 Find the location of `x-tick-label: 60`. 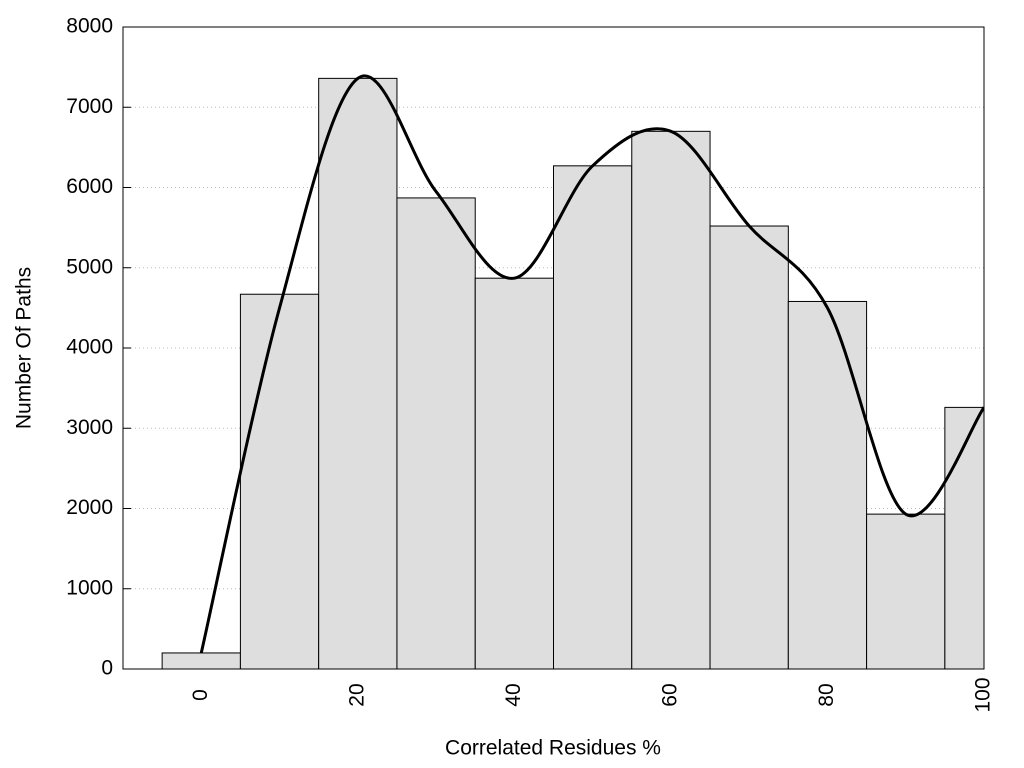

x-tick-label: 60 is located at coordinates (669, 694).